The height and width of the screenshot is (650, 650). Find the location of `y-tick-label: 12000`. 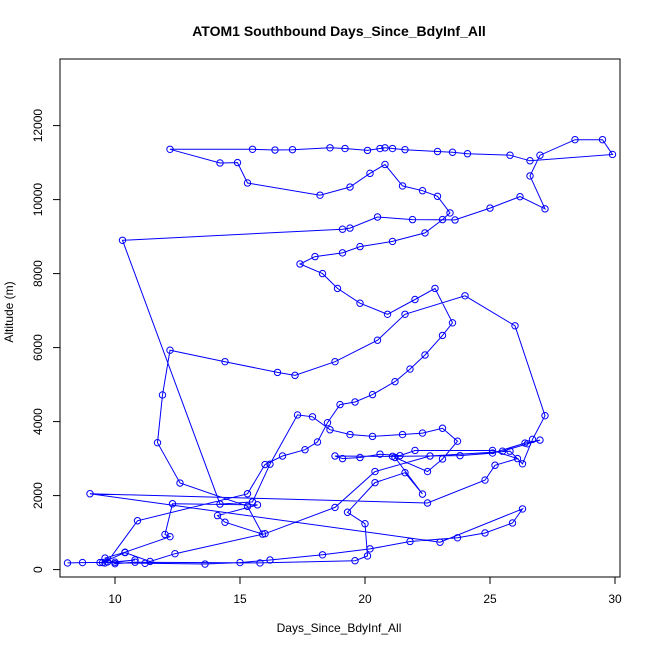

y-tick-label: 12000 is located at coordinates (38, 126).